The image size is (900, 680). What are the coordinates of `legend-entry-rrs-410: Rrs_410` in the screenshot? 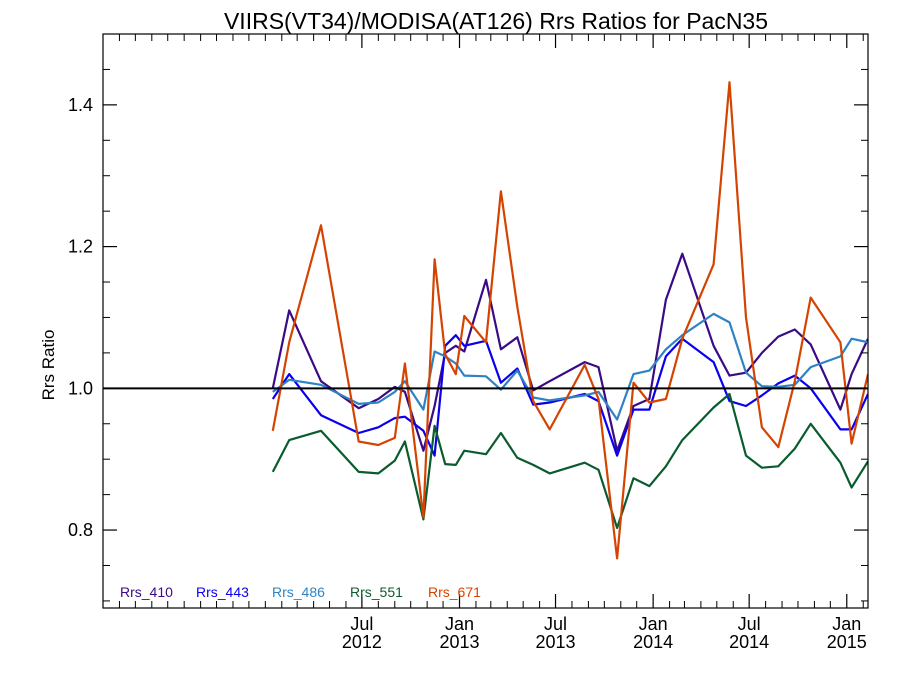 It's located at (146, 592).